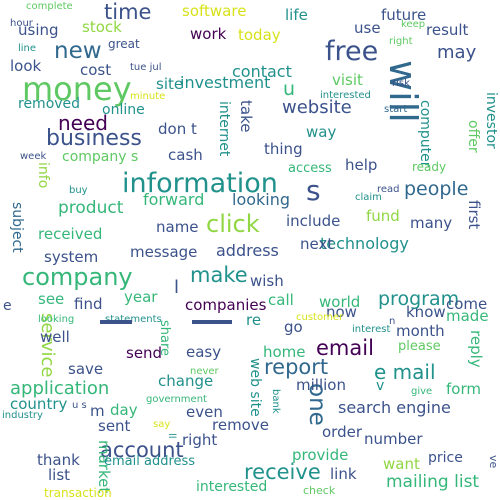  Describe the element at coordinates (185, 155) in the screenshot. I see `word-cash: cash` at that location.